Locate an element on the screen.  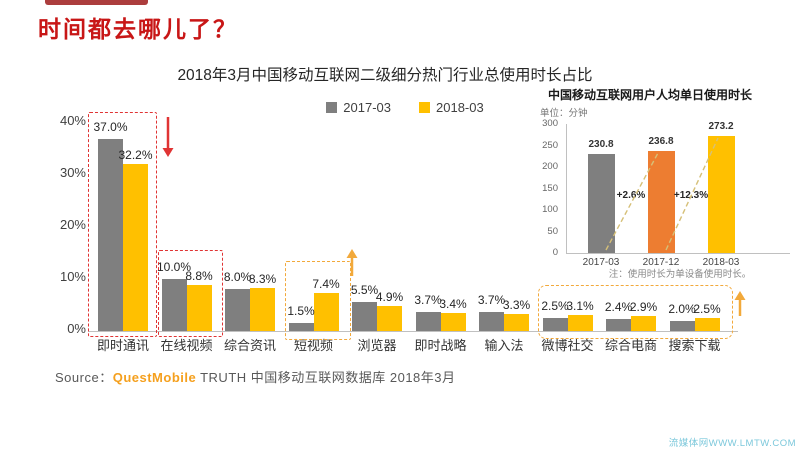
value-label-2017-03: 2.5% is located at coordinates (555, 306).